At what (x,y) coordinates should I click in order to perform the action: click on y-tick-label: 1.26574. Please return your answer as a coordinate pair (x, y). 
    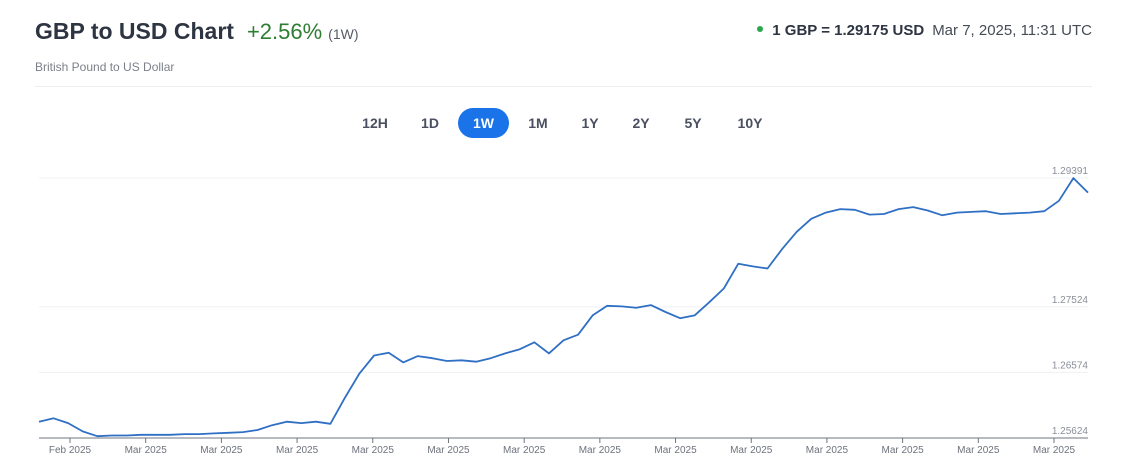
    Looking at the image, I should click on (1070, 365).